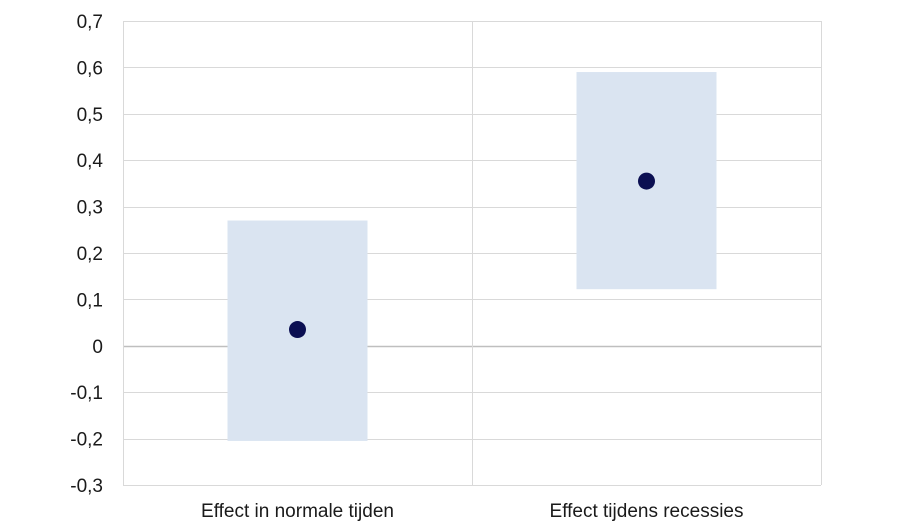 The image size is (913, 531). What do you see at coordinates (90, 22) in the screenshot?
I see `y-tick-label: 0,7` at bounding box center [90, 22].